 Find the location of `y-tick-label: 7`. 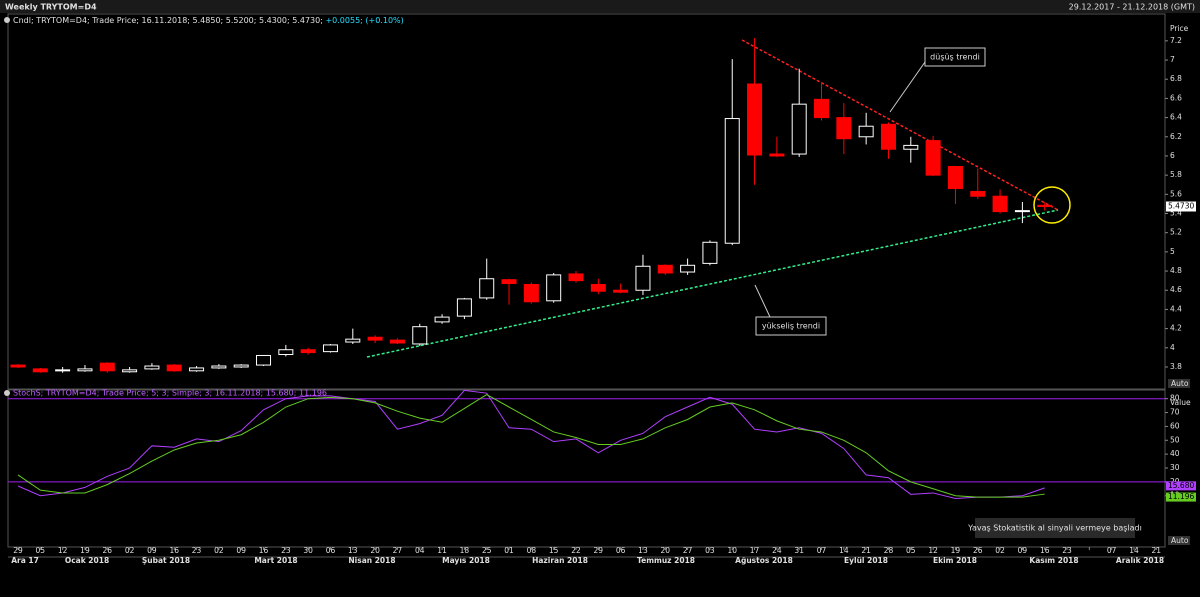

y-tick-label: 7 is located at coordinates (1172, 59).